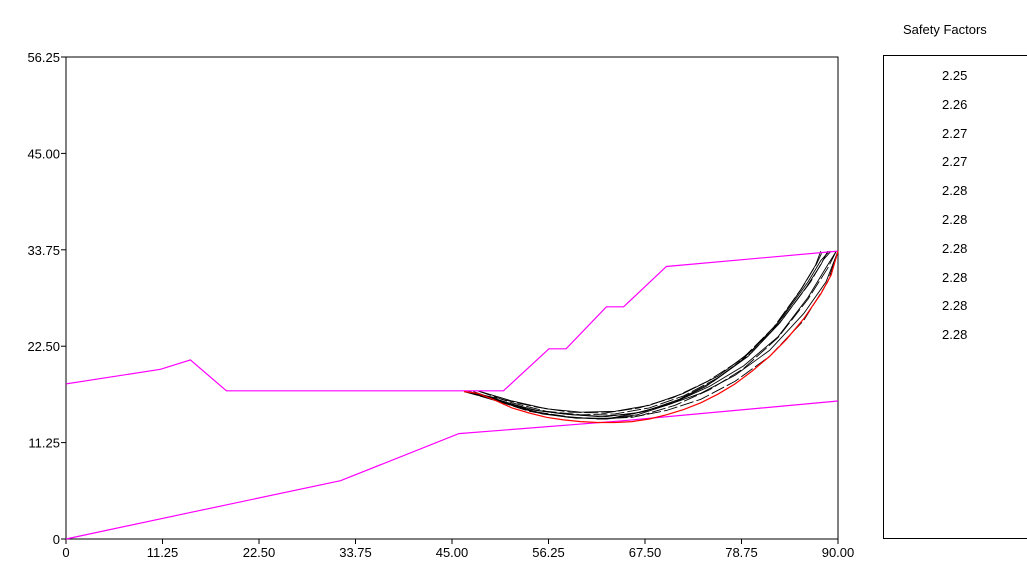  I want to click on y-tick-label: 11.25, so click(44, 443).